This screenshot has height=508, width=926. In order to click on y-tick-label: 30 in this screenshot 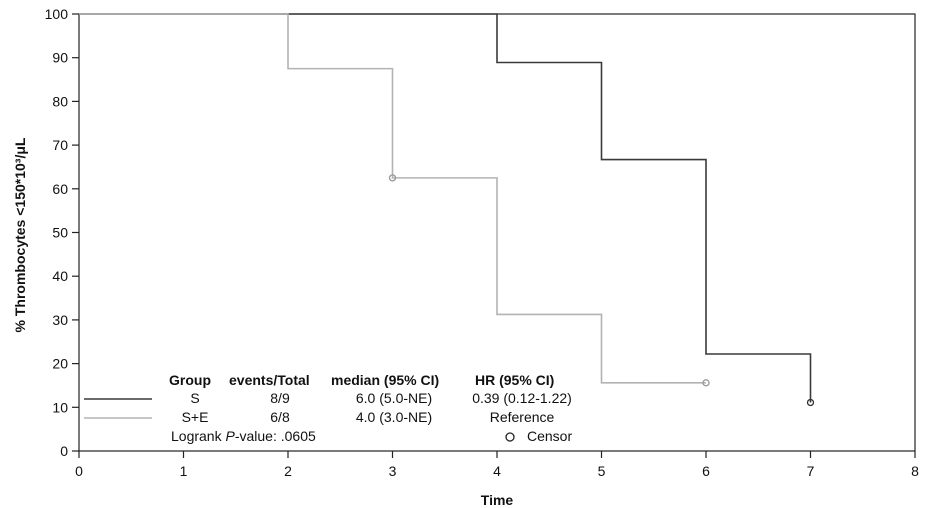, I will do `click(60, 320)`.